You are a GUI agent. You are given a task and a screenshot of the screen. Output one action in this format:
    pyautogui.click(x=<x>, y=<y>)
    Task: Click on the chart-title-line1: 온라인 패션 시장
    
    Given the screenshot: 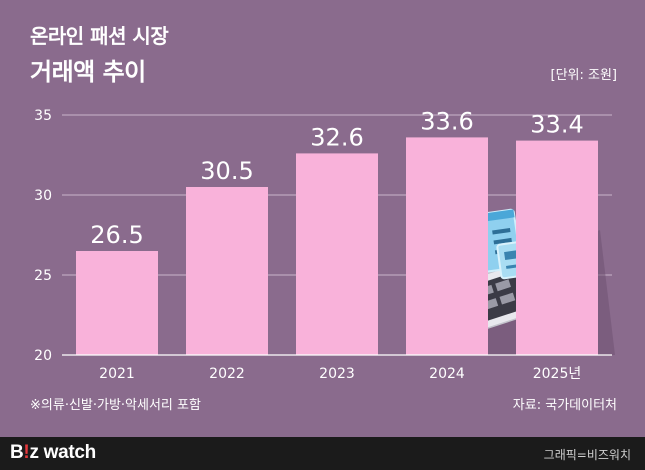 What is the action you would take?
    pyautogui.click(x=99, y=36)
    